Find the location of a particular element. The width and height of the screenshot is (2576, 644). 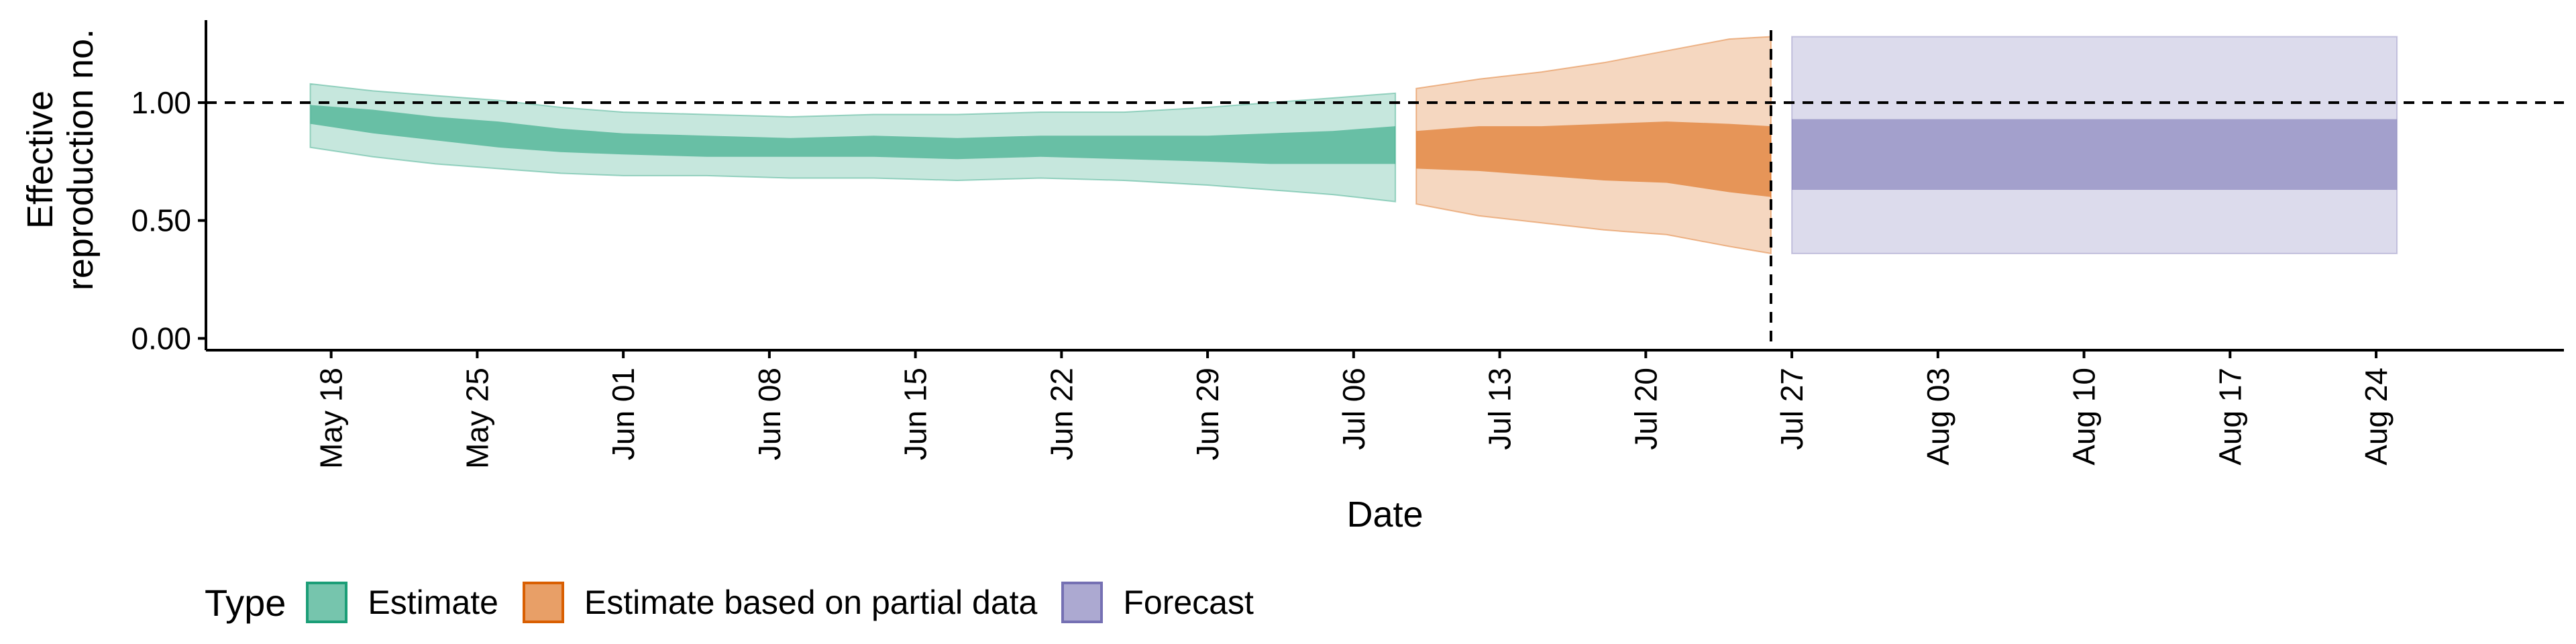

band-50-estimate-based-on-partial-data is located at coordinates (1593, 159).